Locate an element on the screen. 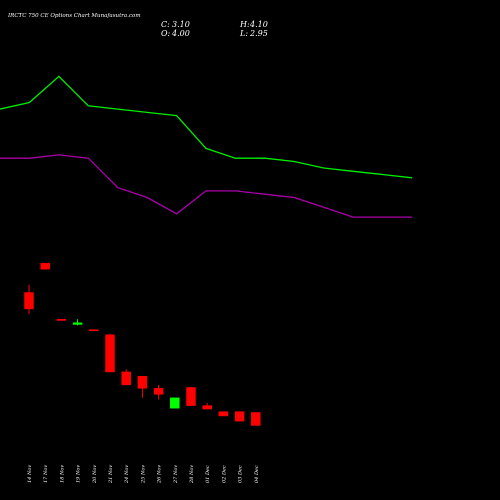 The image size is (500, 500). candle-14-nov is located at coordinates (29, 299).